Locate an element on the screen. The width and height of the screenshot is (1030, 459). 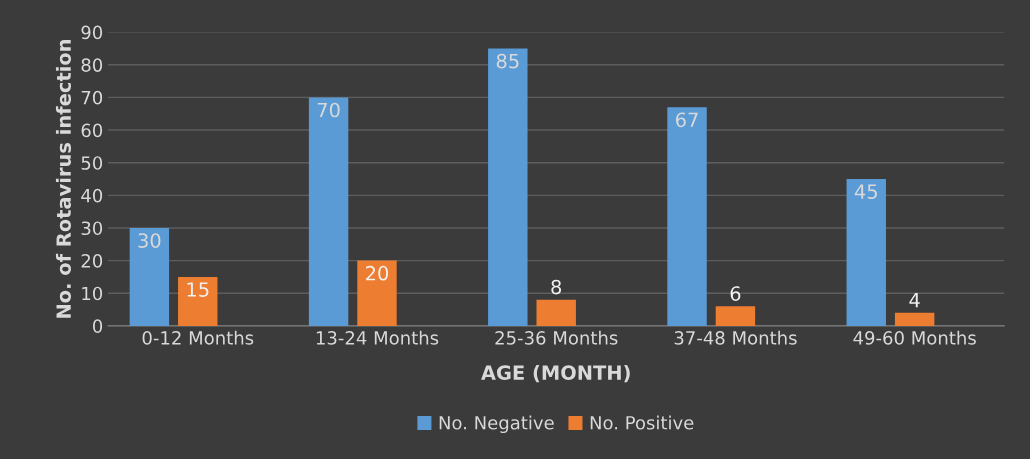
x-tick-label: 25-36 Months is located at coordinates (556, 337).